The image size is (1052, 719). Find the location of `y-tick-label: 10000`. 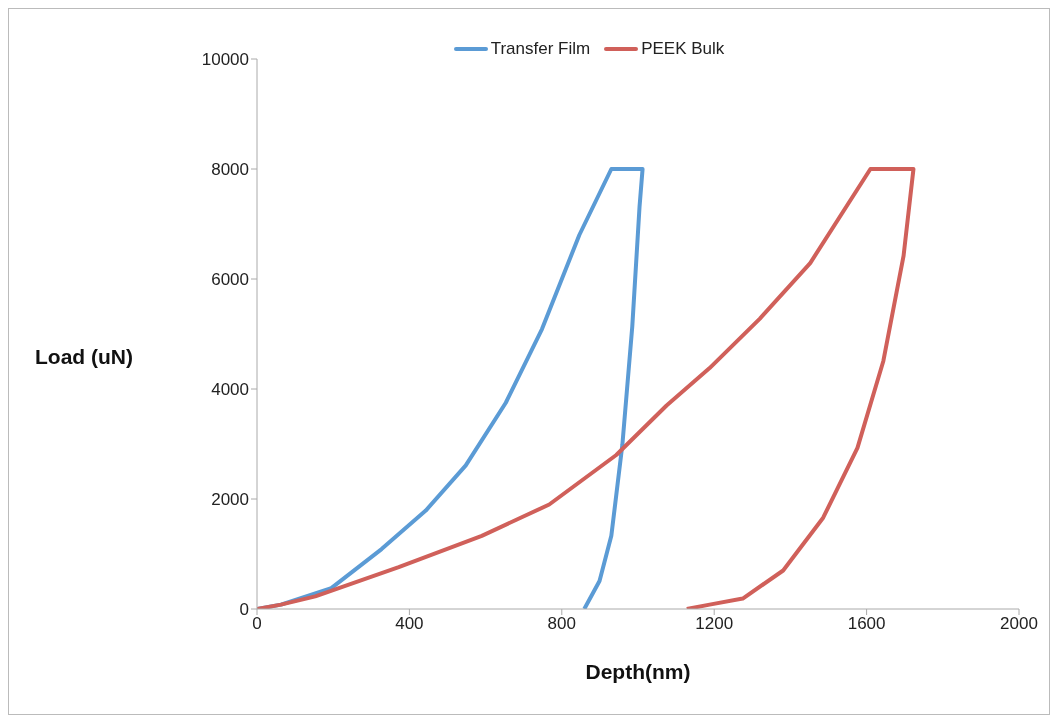

y-tick-label: 10000 is located at coordinates (225, 60).